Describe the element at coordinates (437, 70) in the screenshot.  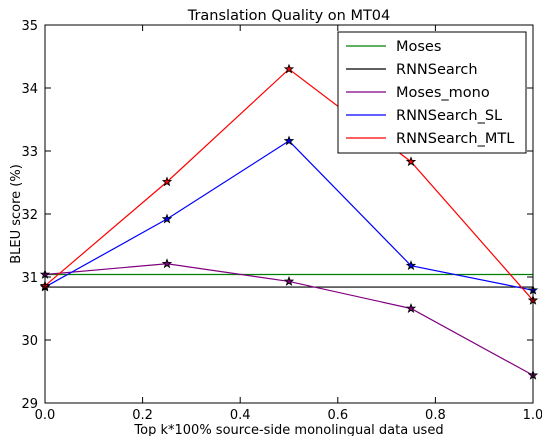
I see `legend-label: RNNSearch` at that location.